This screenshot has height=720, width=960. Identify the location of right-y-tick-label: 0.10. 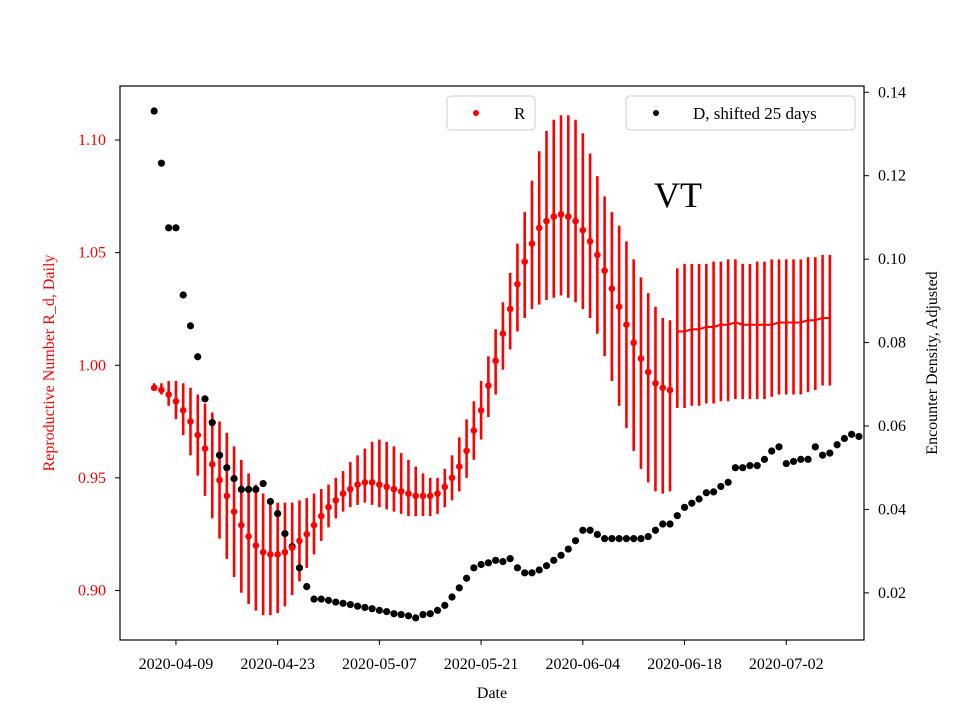
(892, 259).